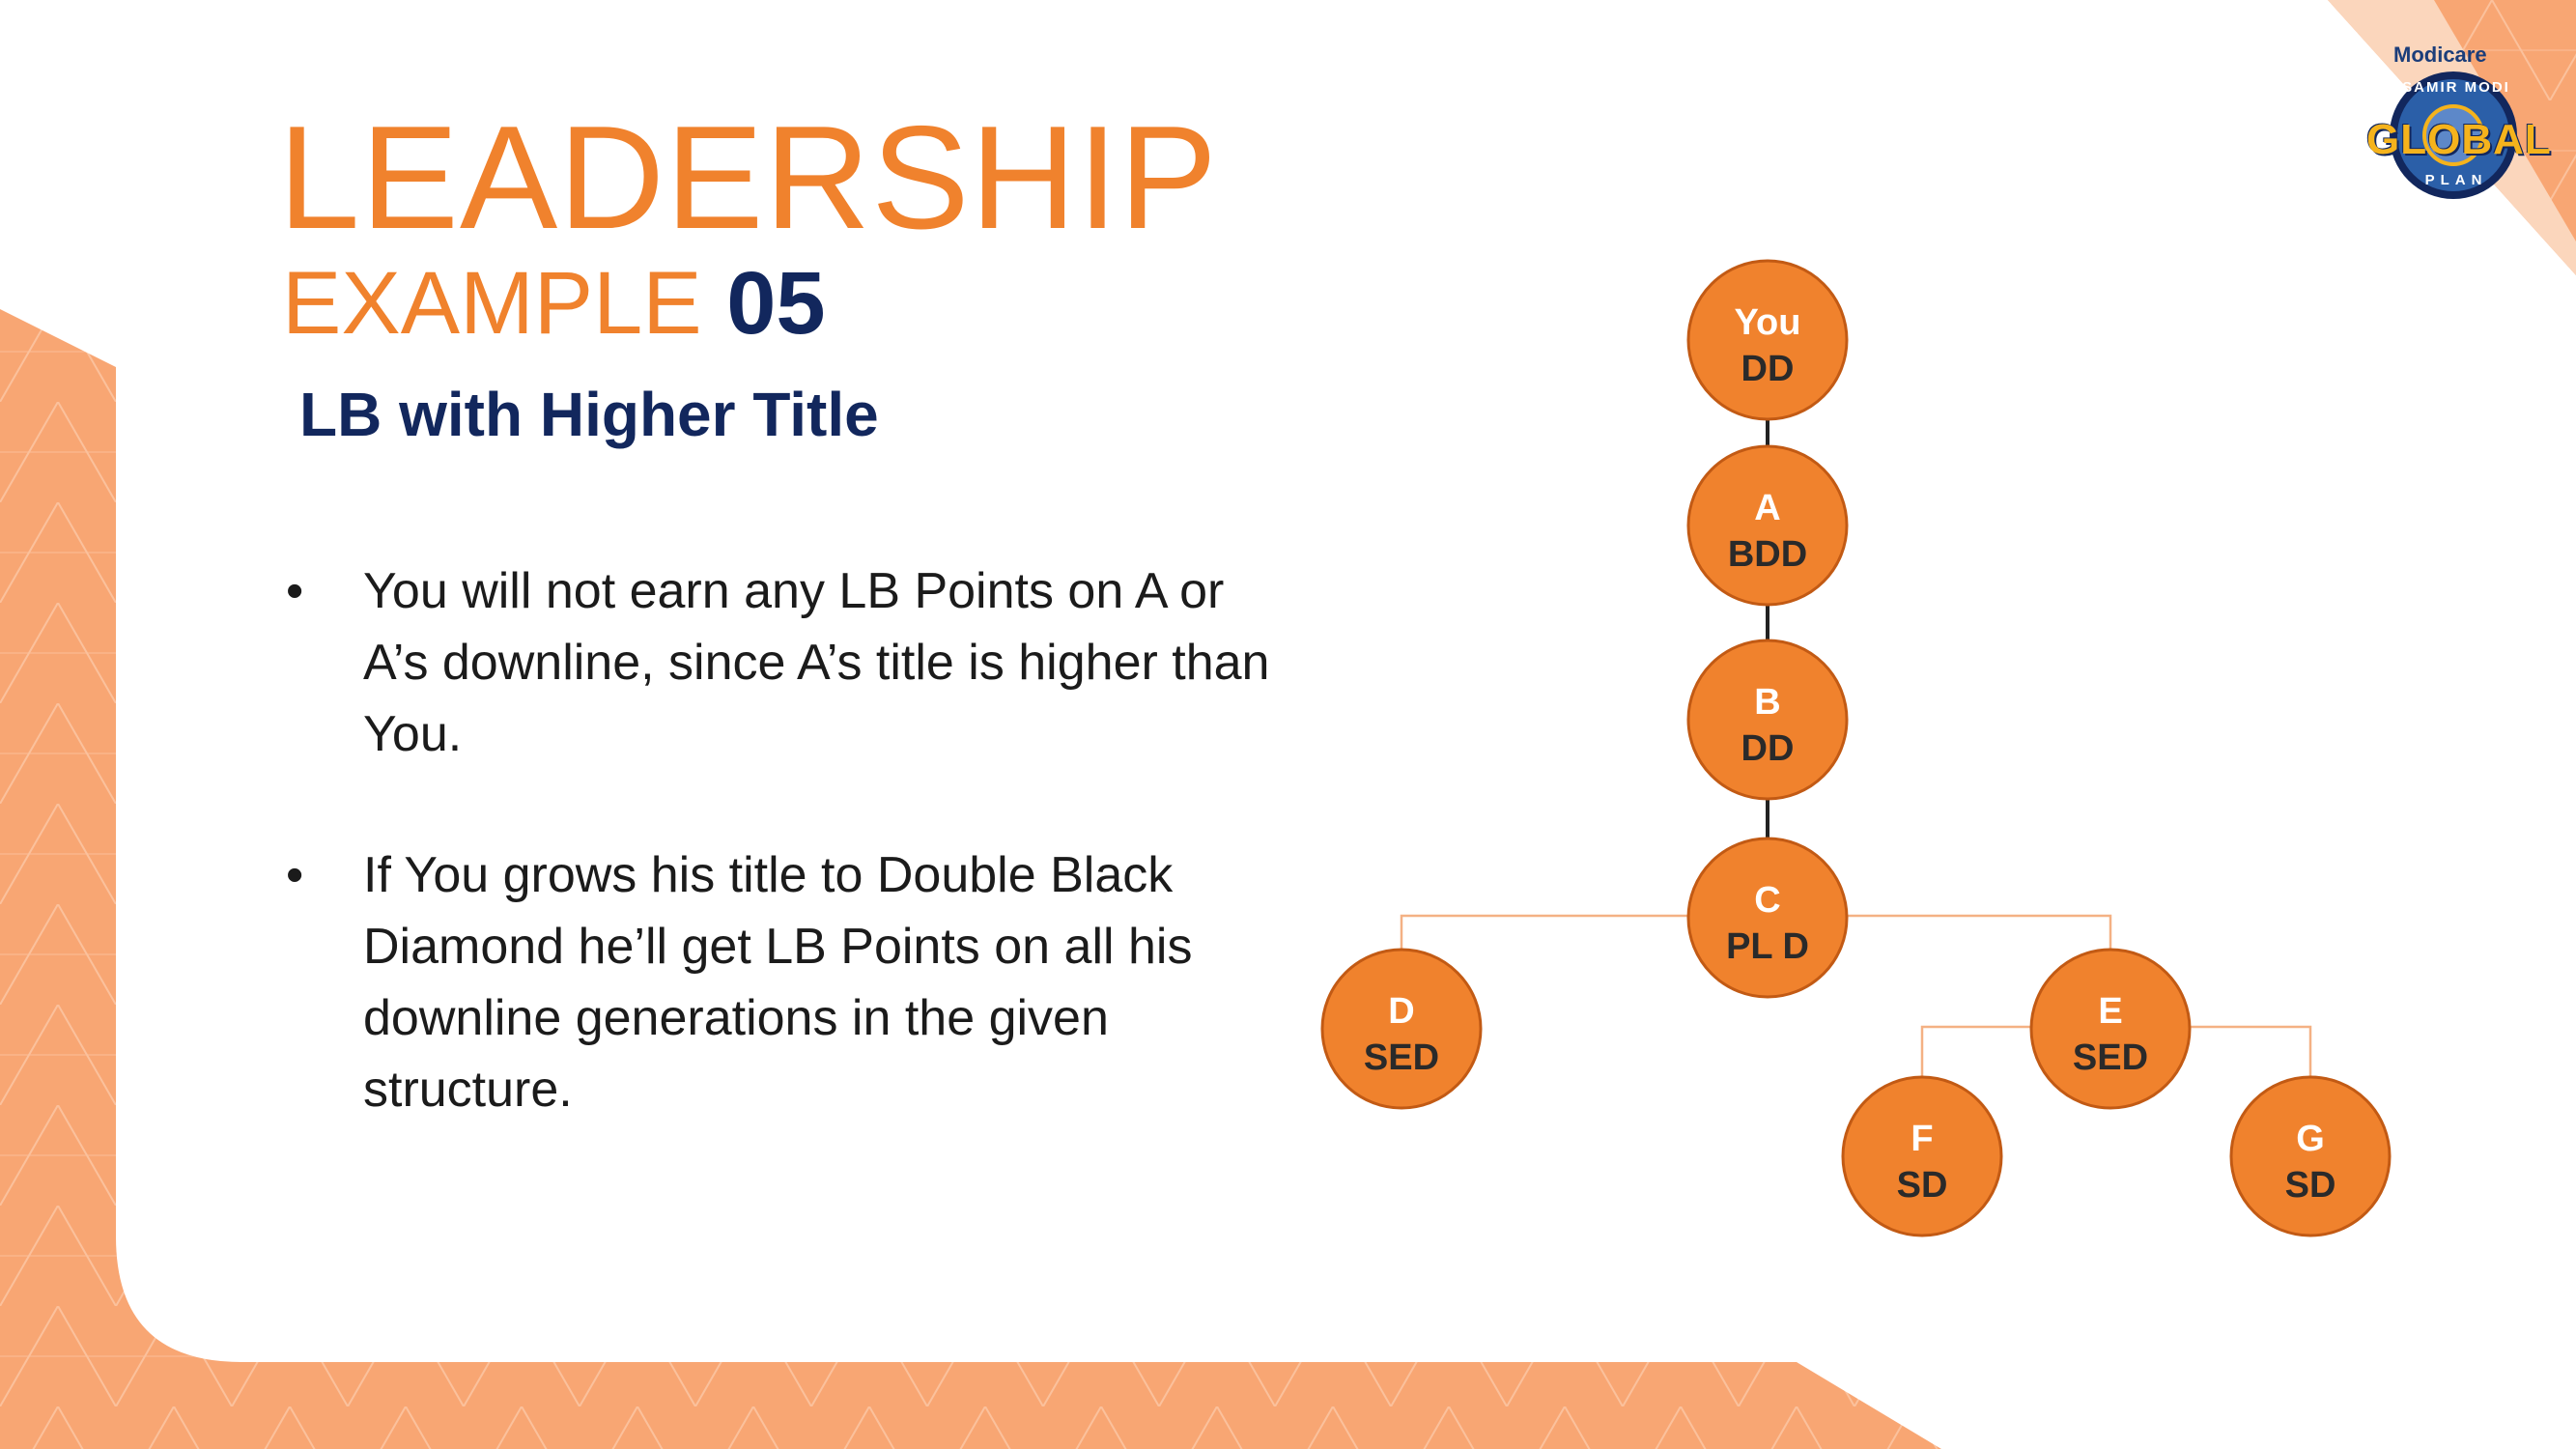  Describe the element at coordinates (1401, 1011) in the screenshot. I see `node-name: D` at that location.